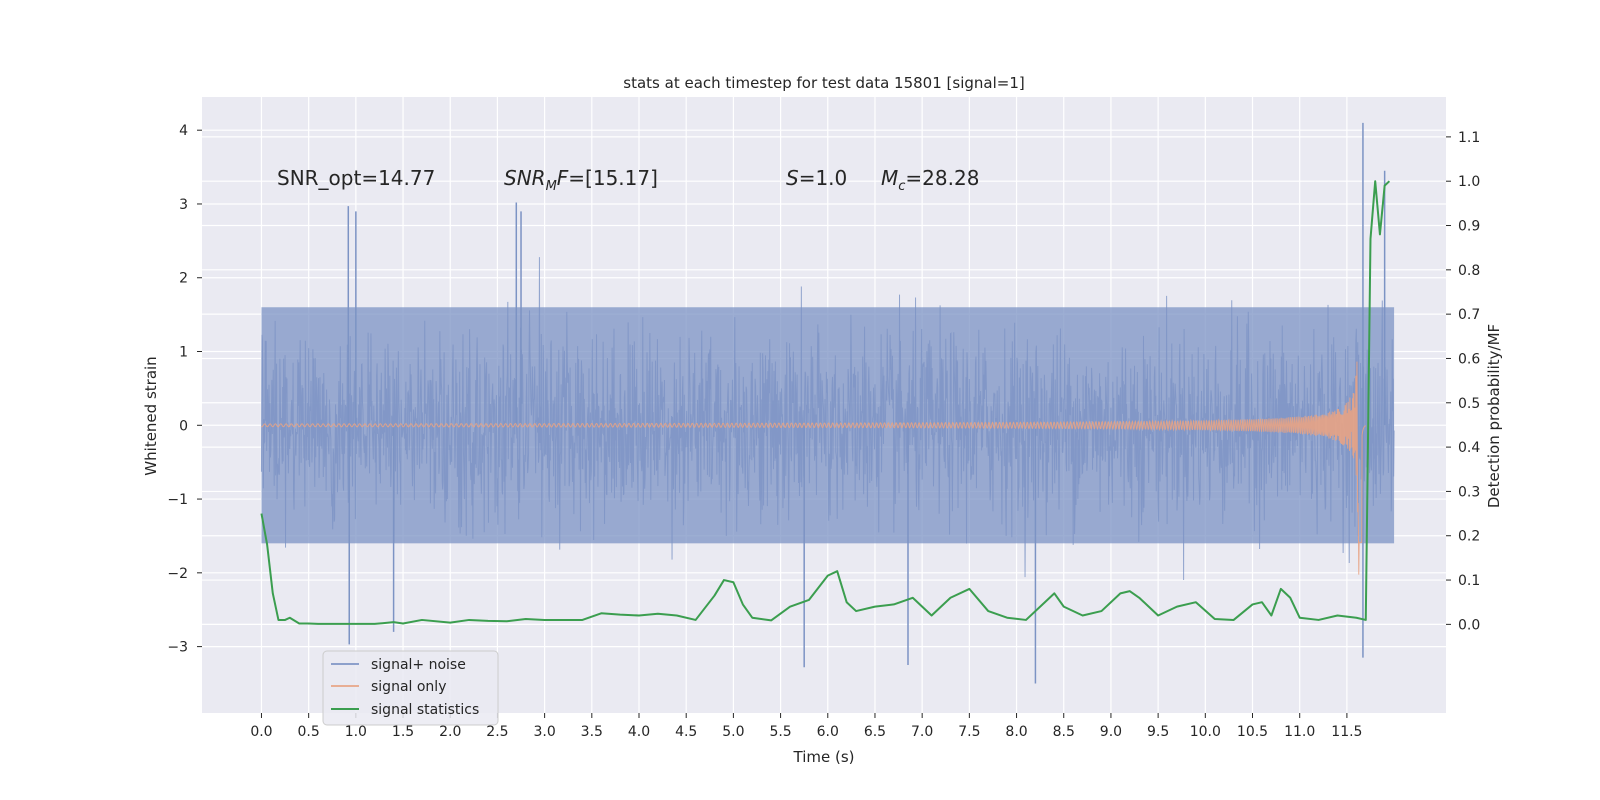 The image size is (1600, 800). I want to click on x-tick-label-23: 11.5, so click(1346, 732).